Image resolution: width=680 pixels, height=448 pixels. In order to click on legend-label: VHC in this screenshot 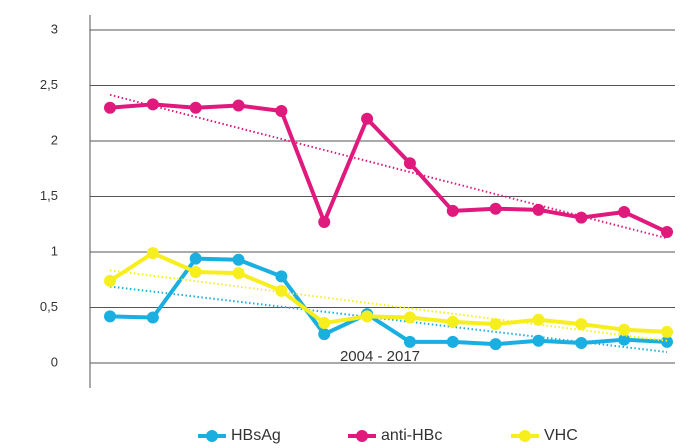, I will do `click(561, 435)`.